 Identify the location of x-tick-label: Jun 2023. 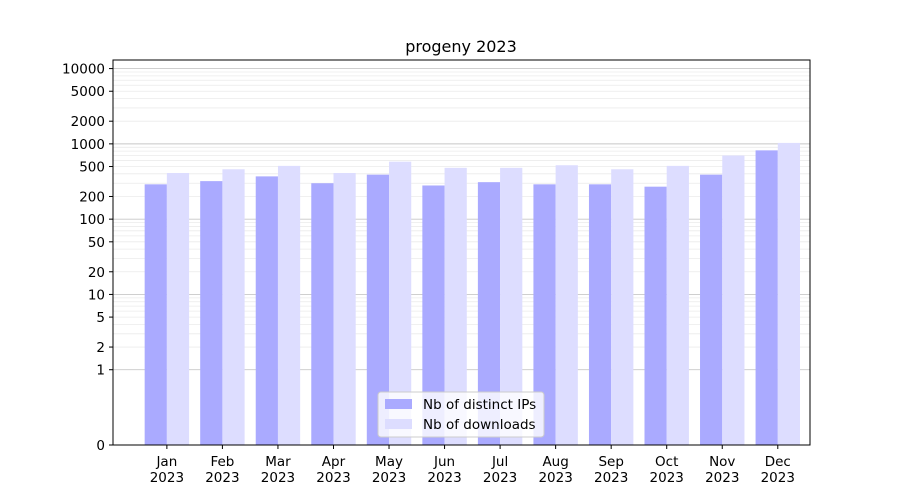
(444, 470).